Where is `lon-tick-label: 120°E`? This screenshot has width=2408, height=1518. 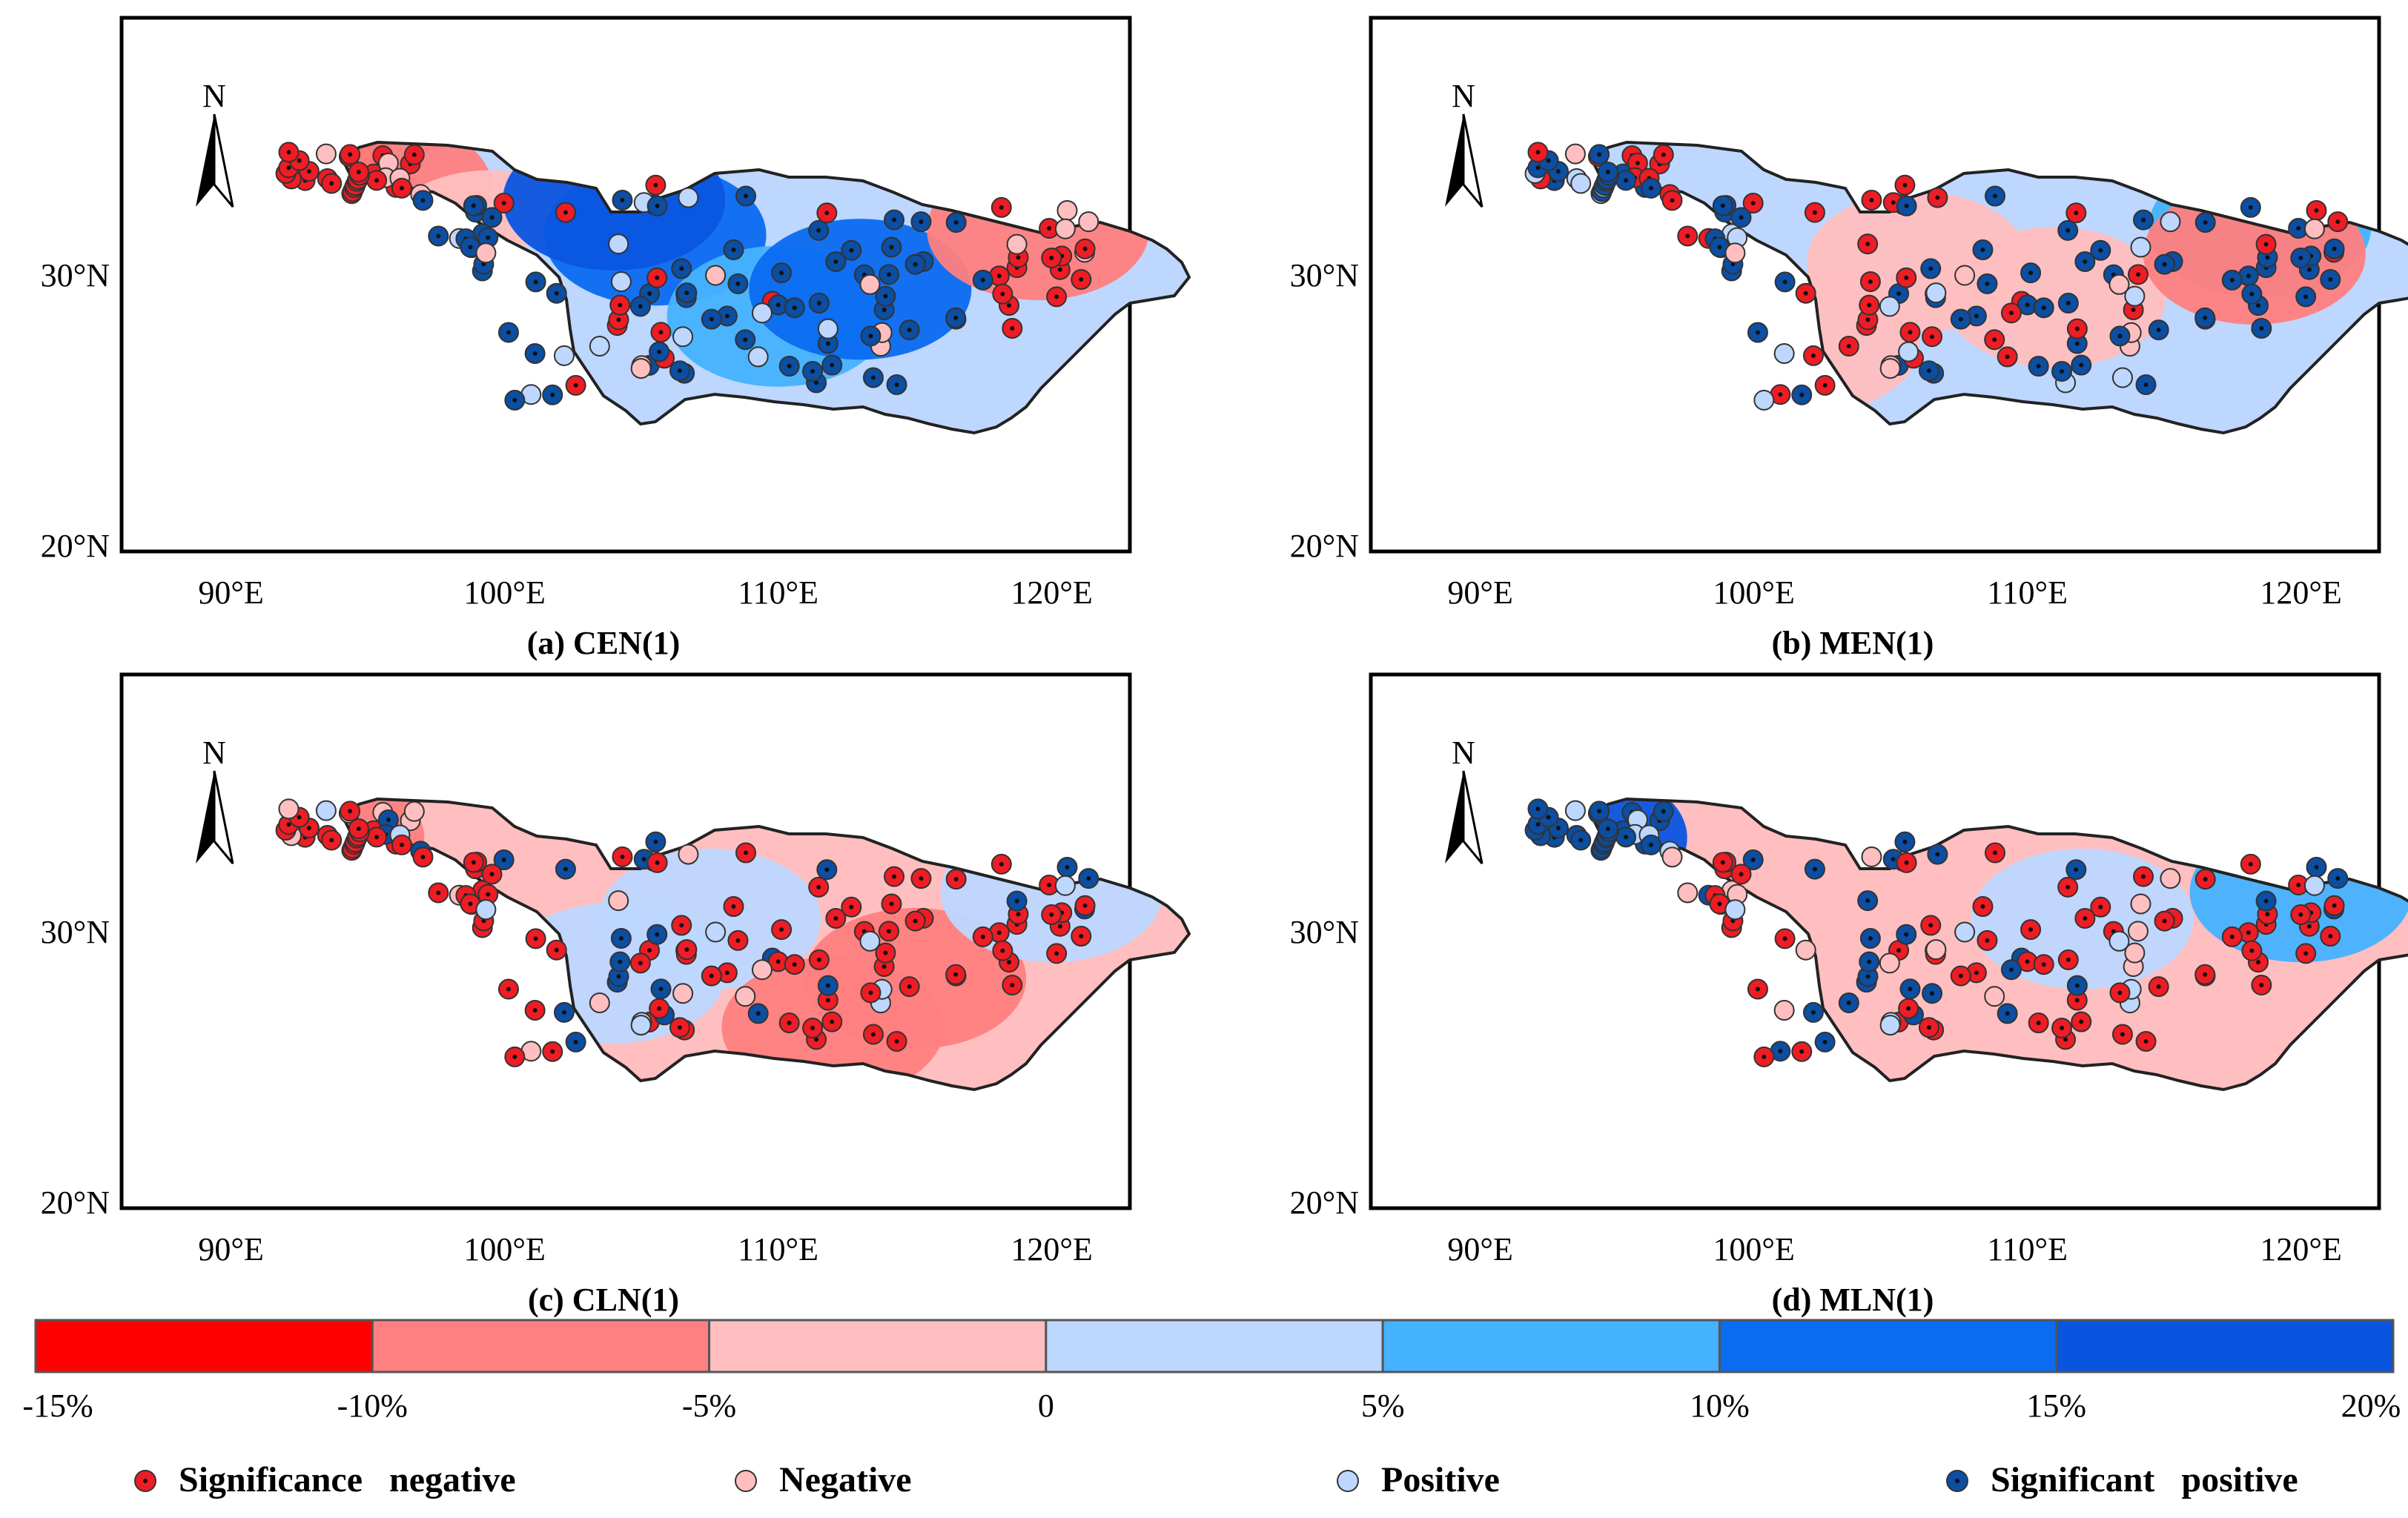
lon-tick-label: 120°E is located at coordinates (1051, 592).